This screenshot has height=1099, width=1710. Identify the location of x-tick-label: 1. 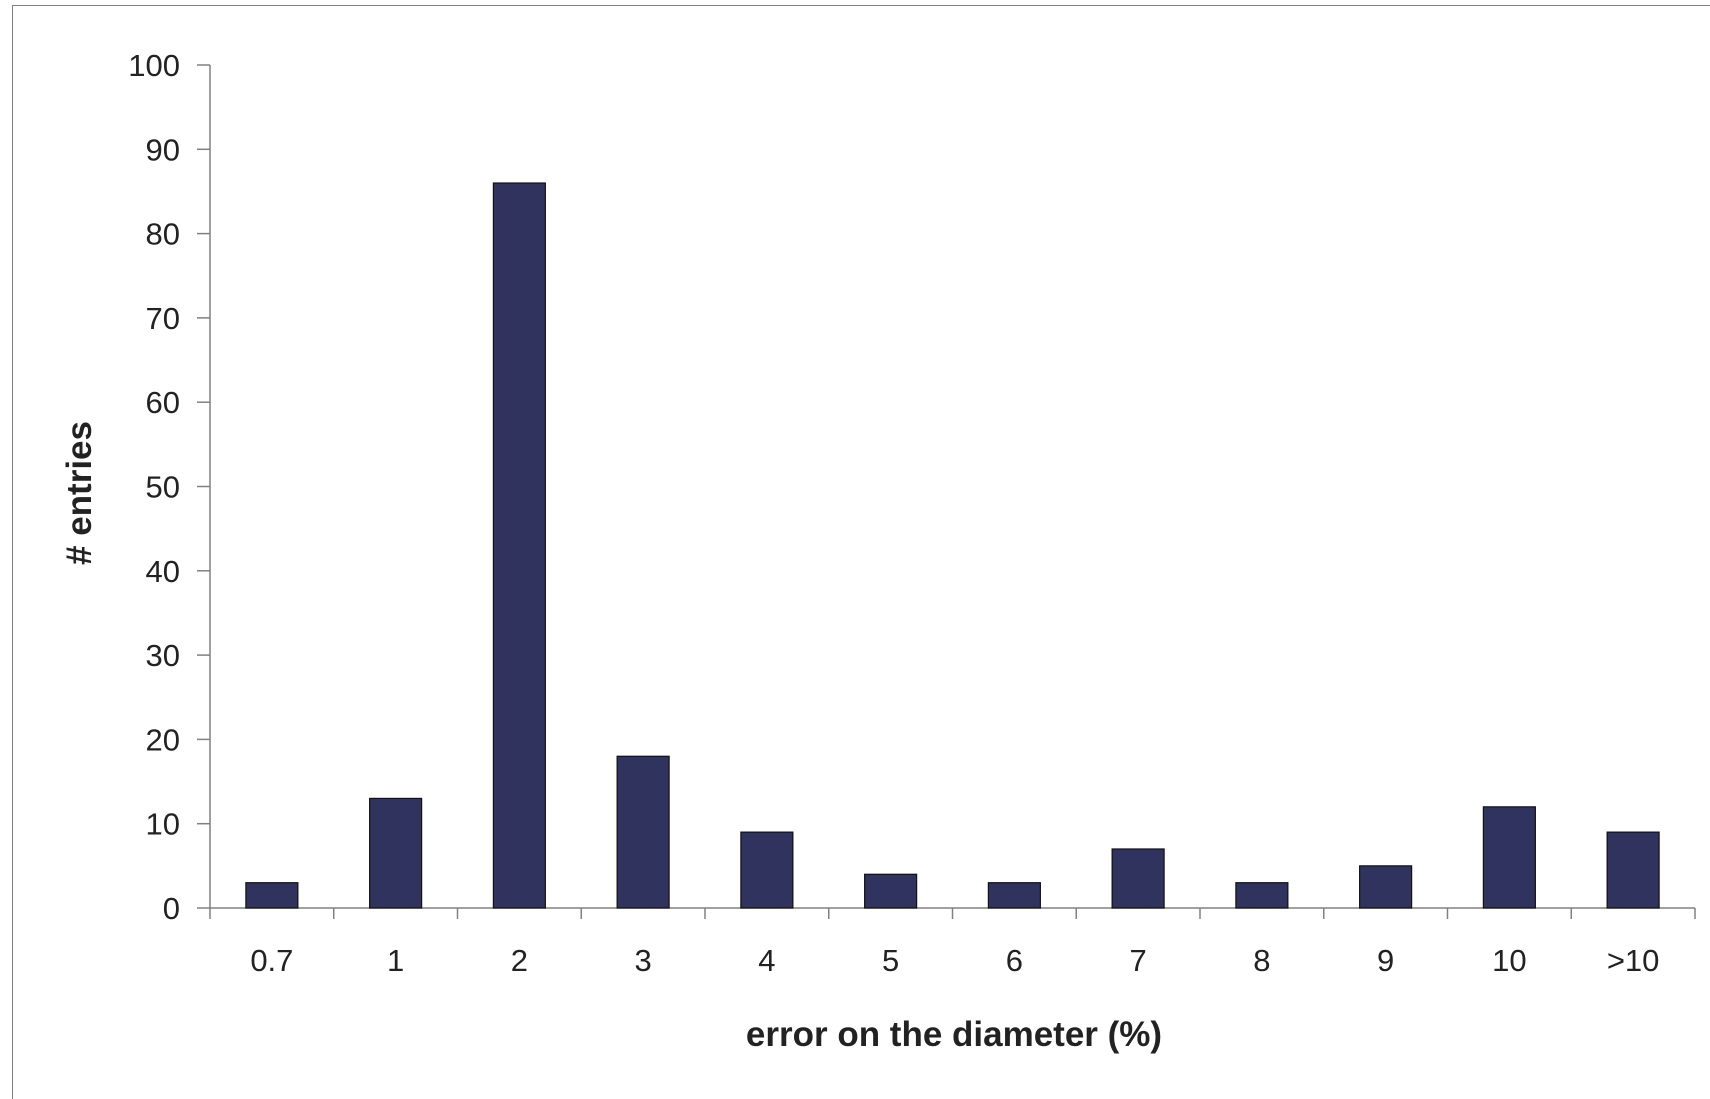
(395, 960).